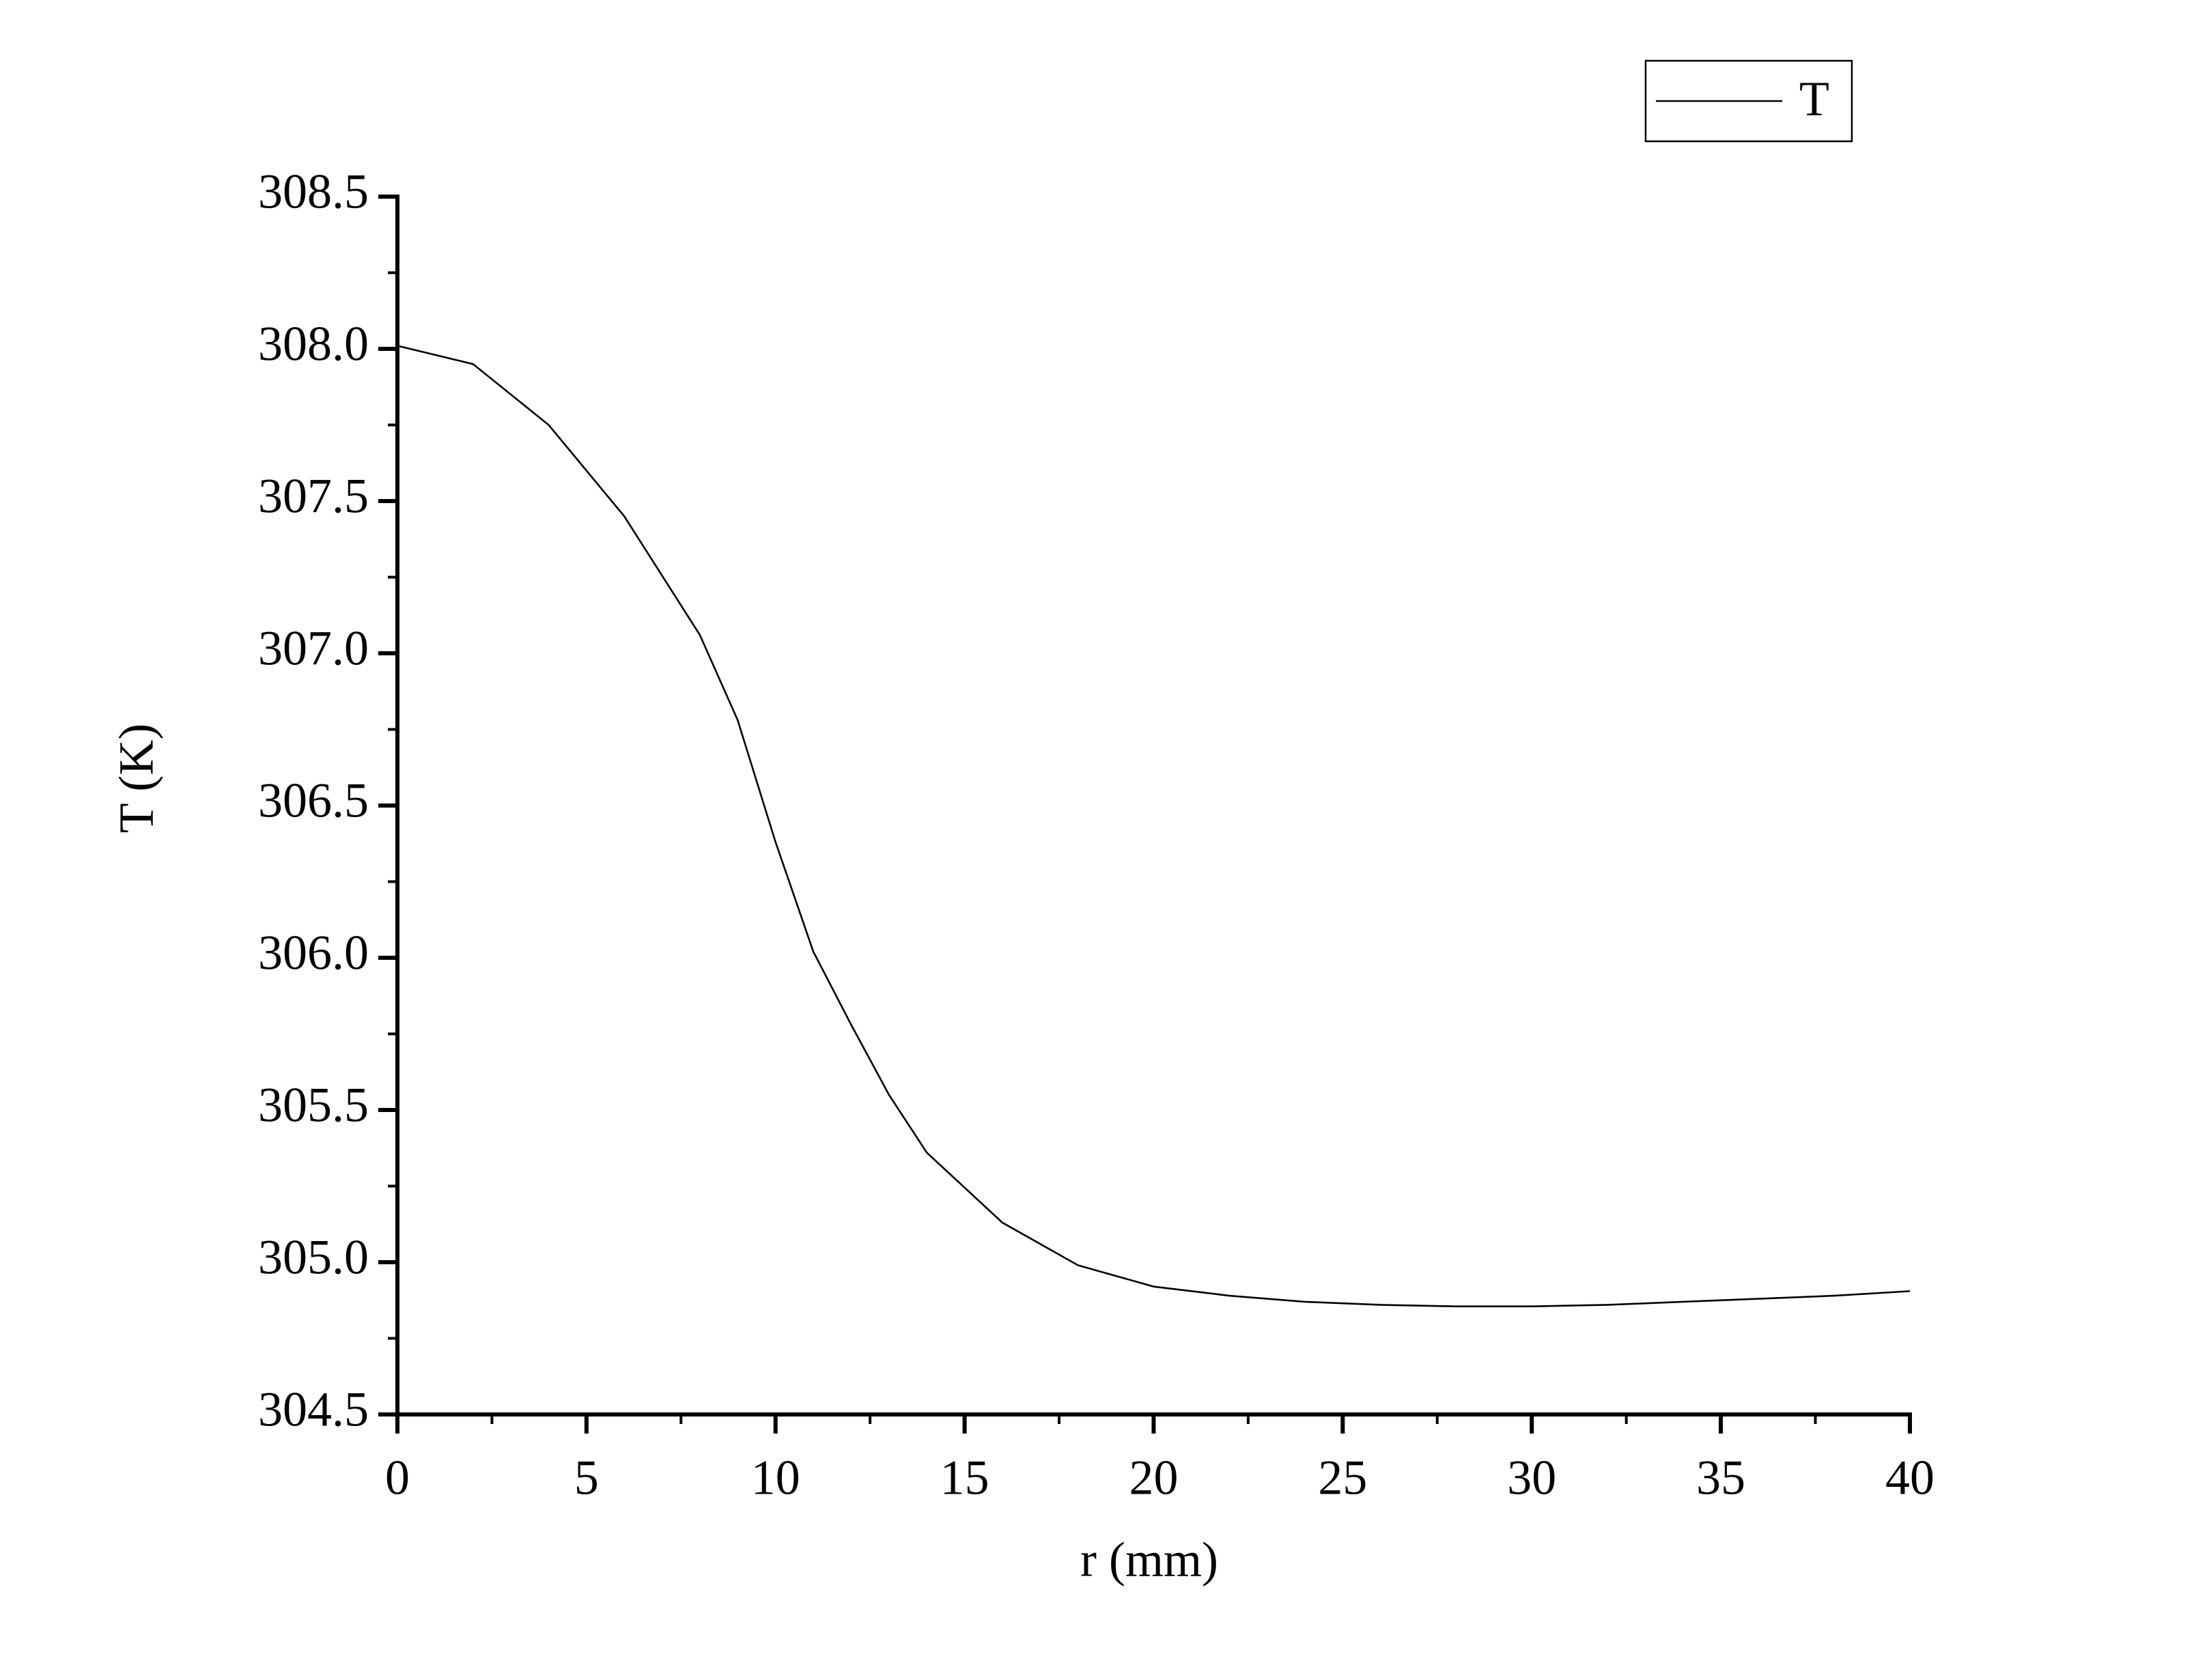 Image resolution: width=2196 pixels, height=1680 pixels. I want to click on x-tick-label: 40, so click(1909, 1478).